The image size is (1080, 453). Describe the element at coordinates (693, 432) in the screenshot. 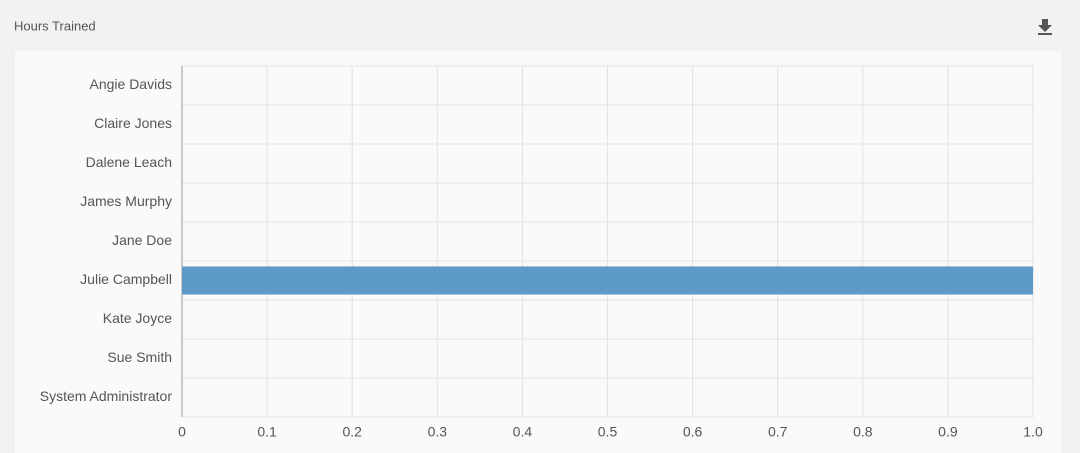

I see `x-tick-label: 0.6` at that location.